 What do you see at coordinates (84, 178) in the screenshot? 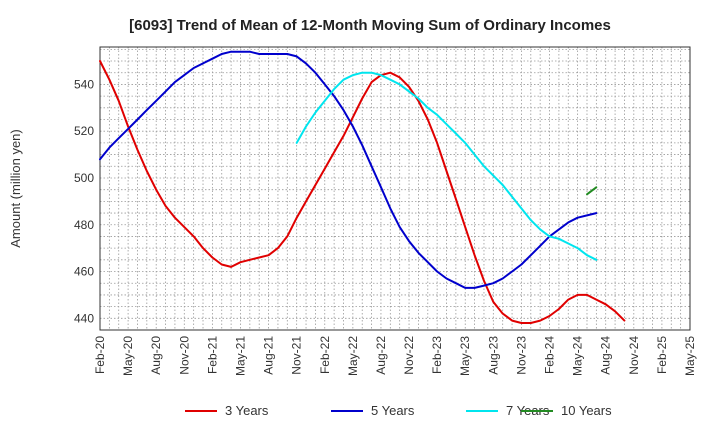
I see `y-tick-label: 500` at bounding box center [84, 178].